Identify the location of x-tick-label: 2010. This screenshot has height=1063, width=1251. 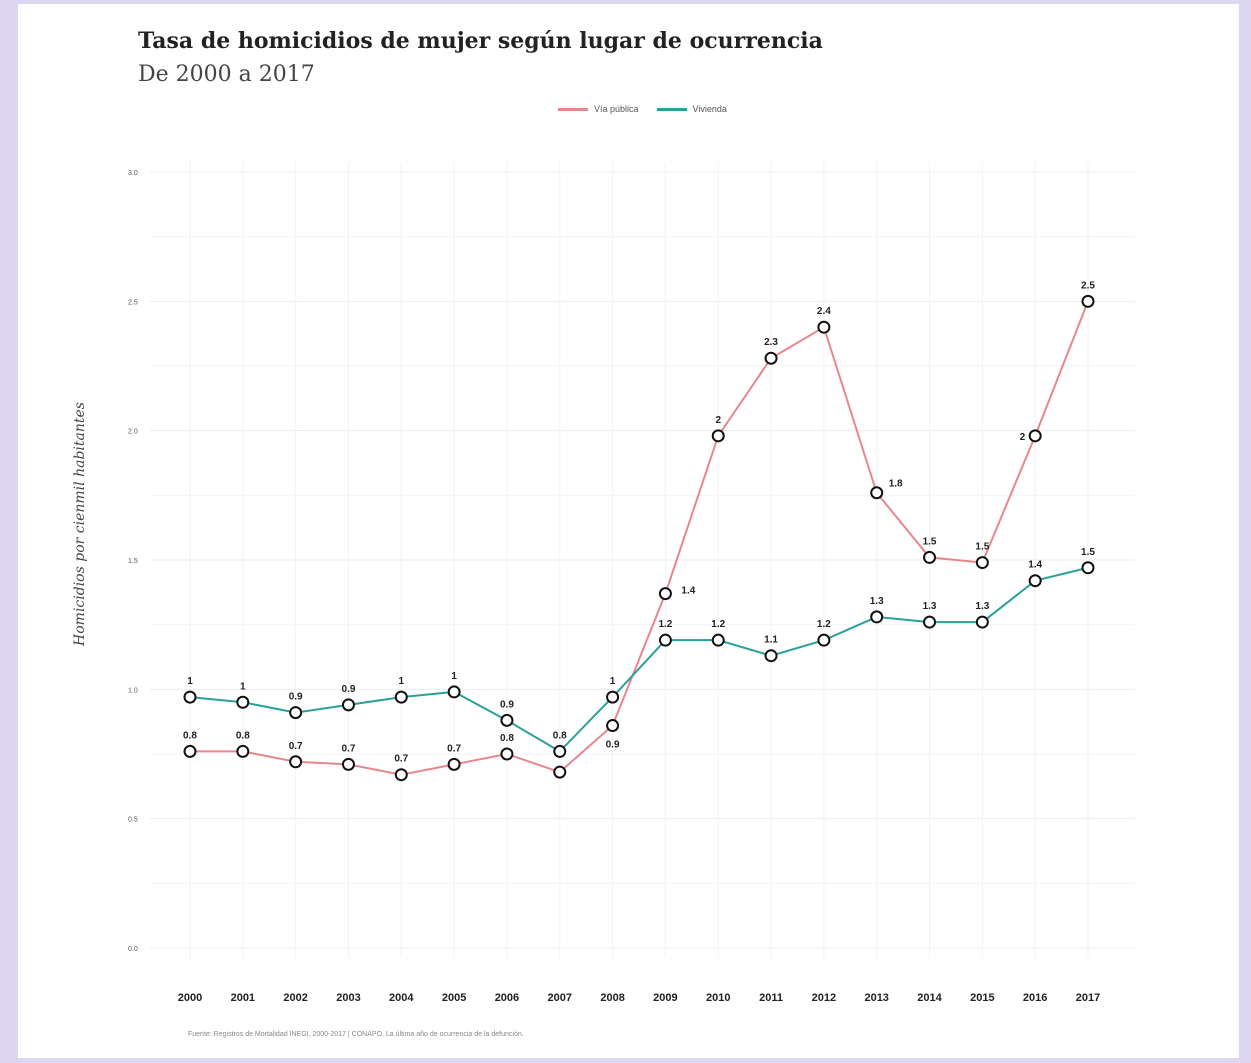
(718, 998).